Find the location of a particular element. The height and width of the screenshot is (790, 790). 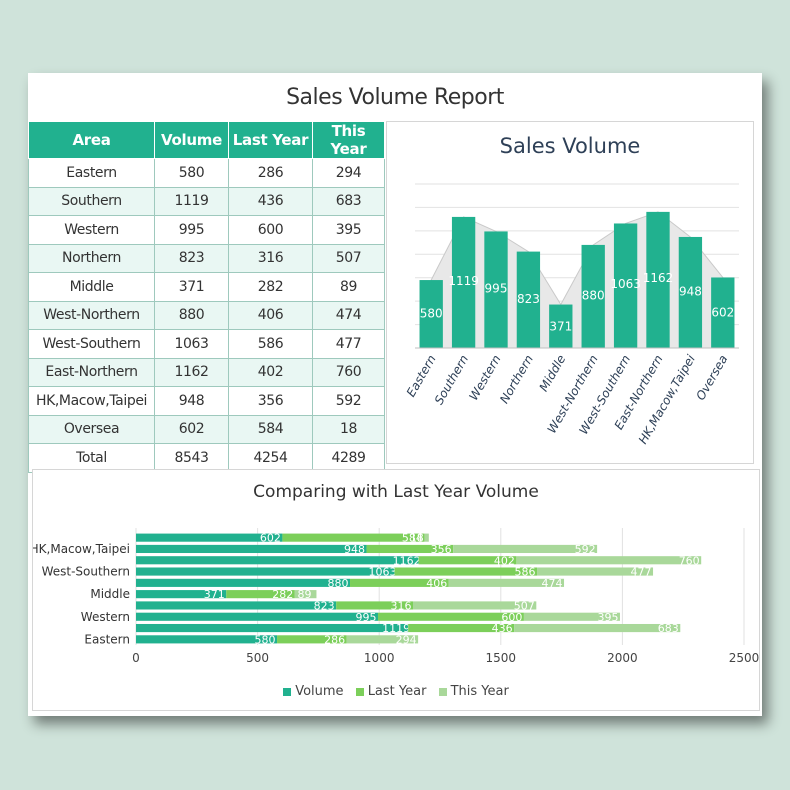

table-row: Middle 371 282 89 is located at coordinates (206, 287).